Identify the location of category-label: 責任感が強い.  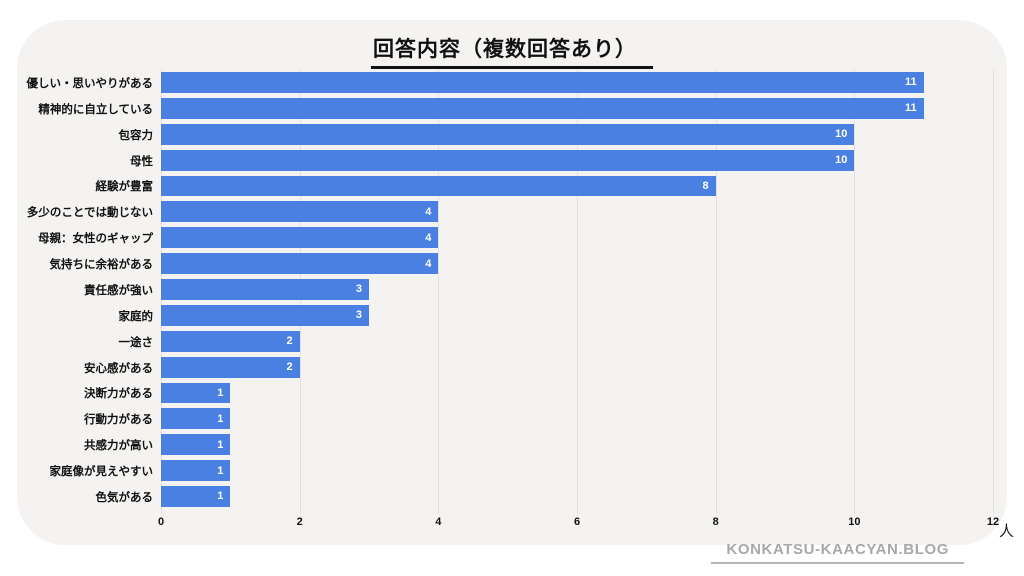
(118, 290).